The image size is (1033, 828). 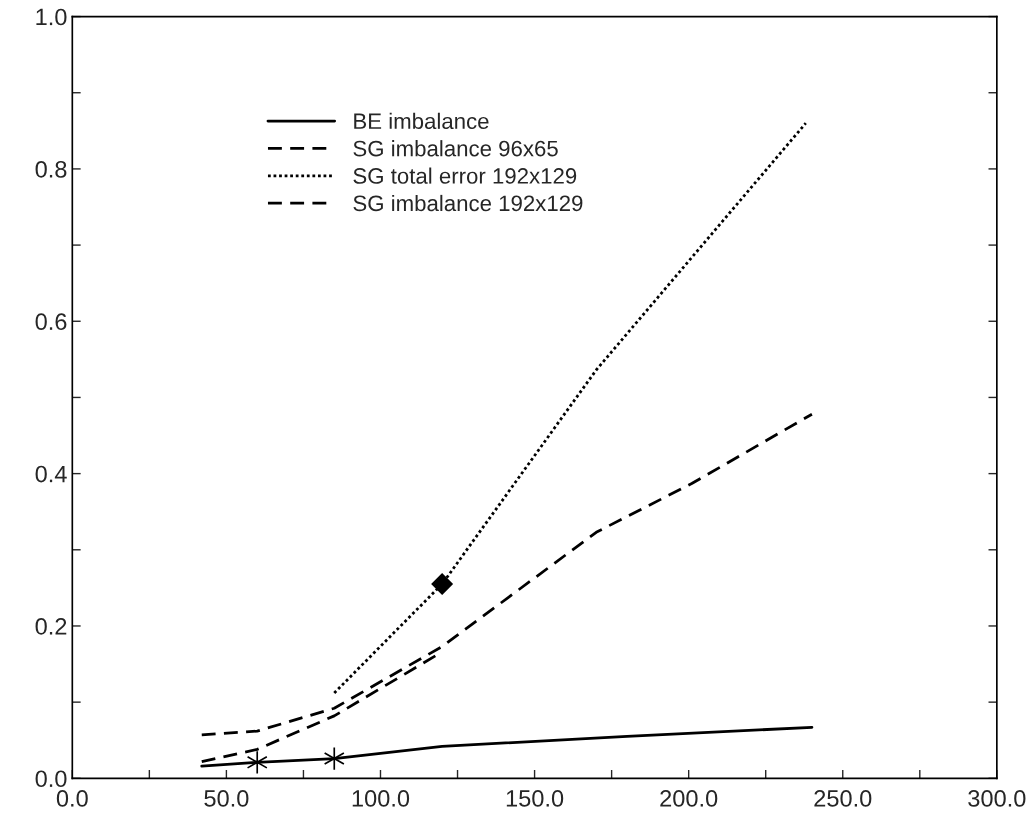 What do you see at coordinates (51, 626) in the screenshot?
I see `y-tick-label: 0.2` at bounding box center [51, 626].